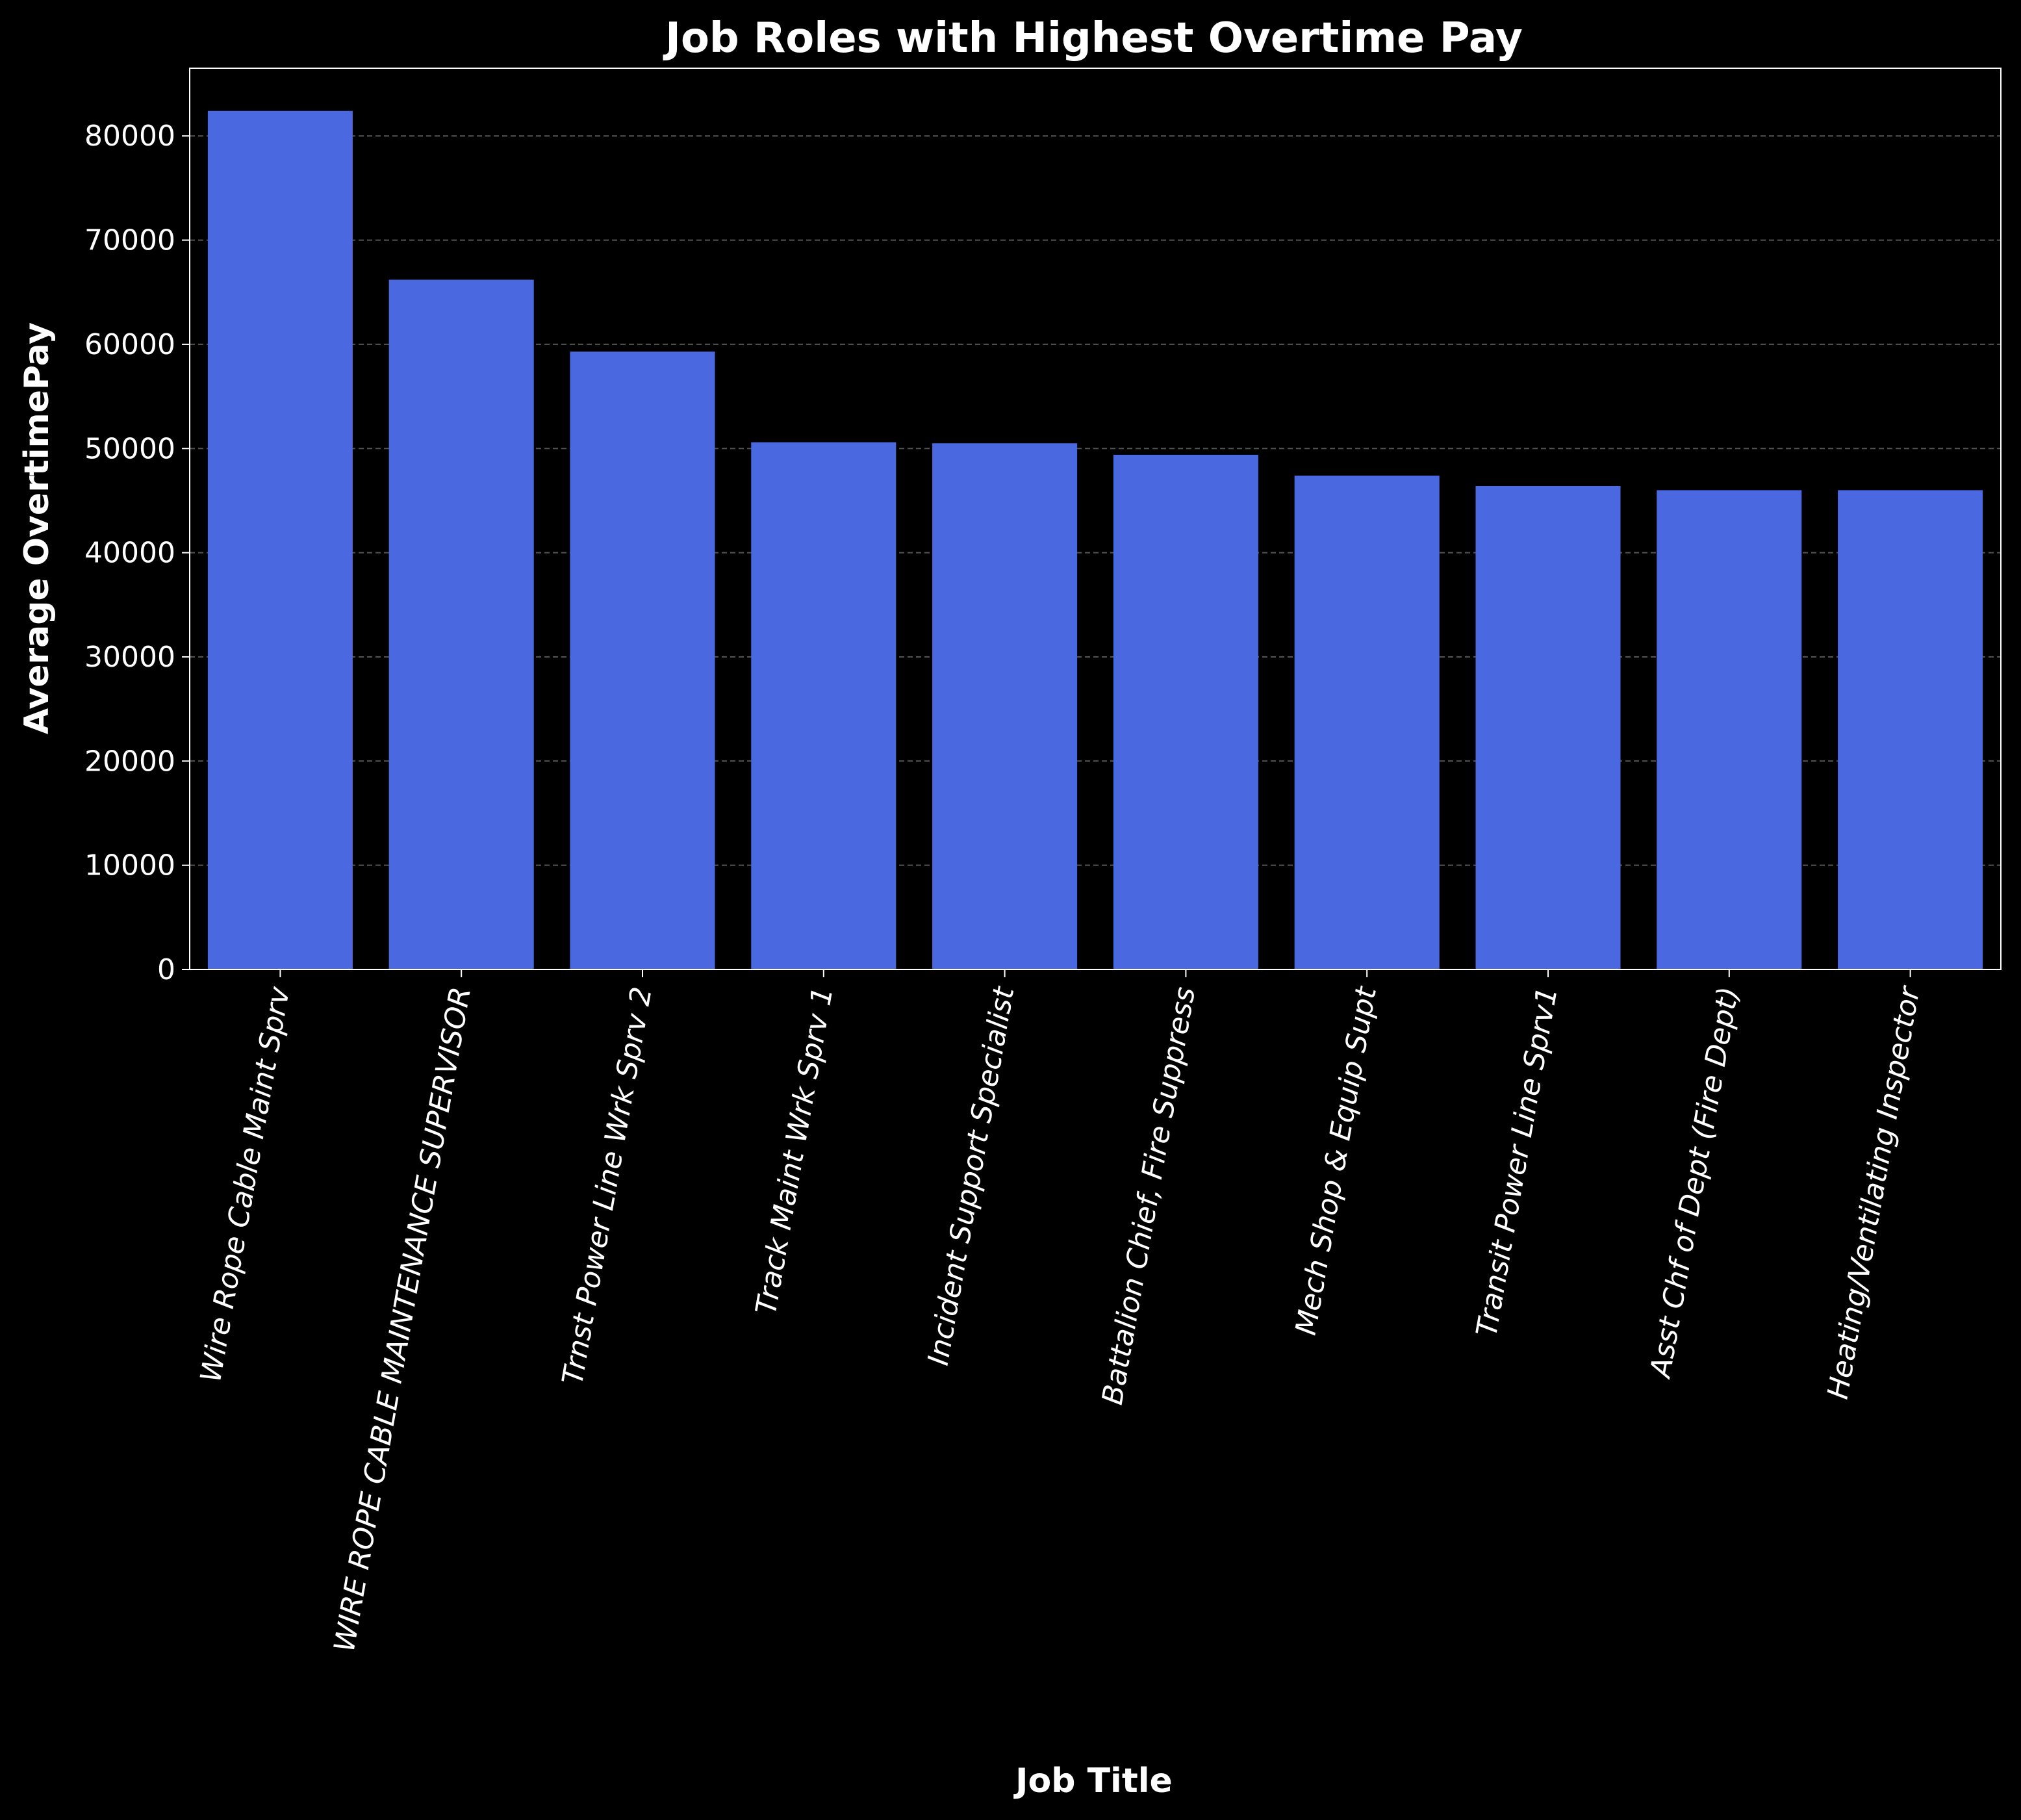 The height and width of the screenshot is (1820, 2021). I want to click on chart-title: Job Roles with Highest Overtime Pay, so click(1093, 38).